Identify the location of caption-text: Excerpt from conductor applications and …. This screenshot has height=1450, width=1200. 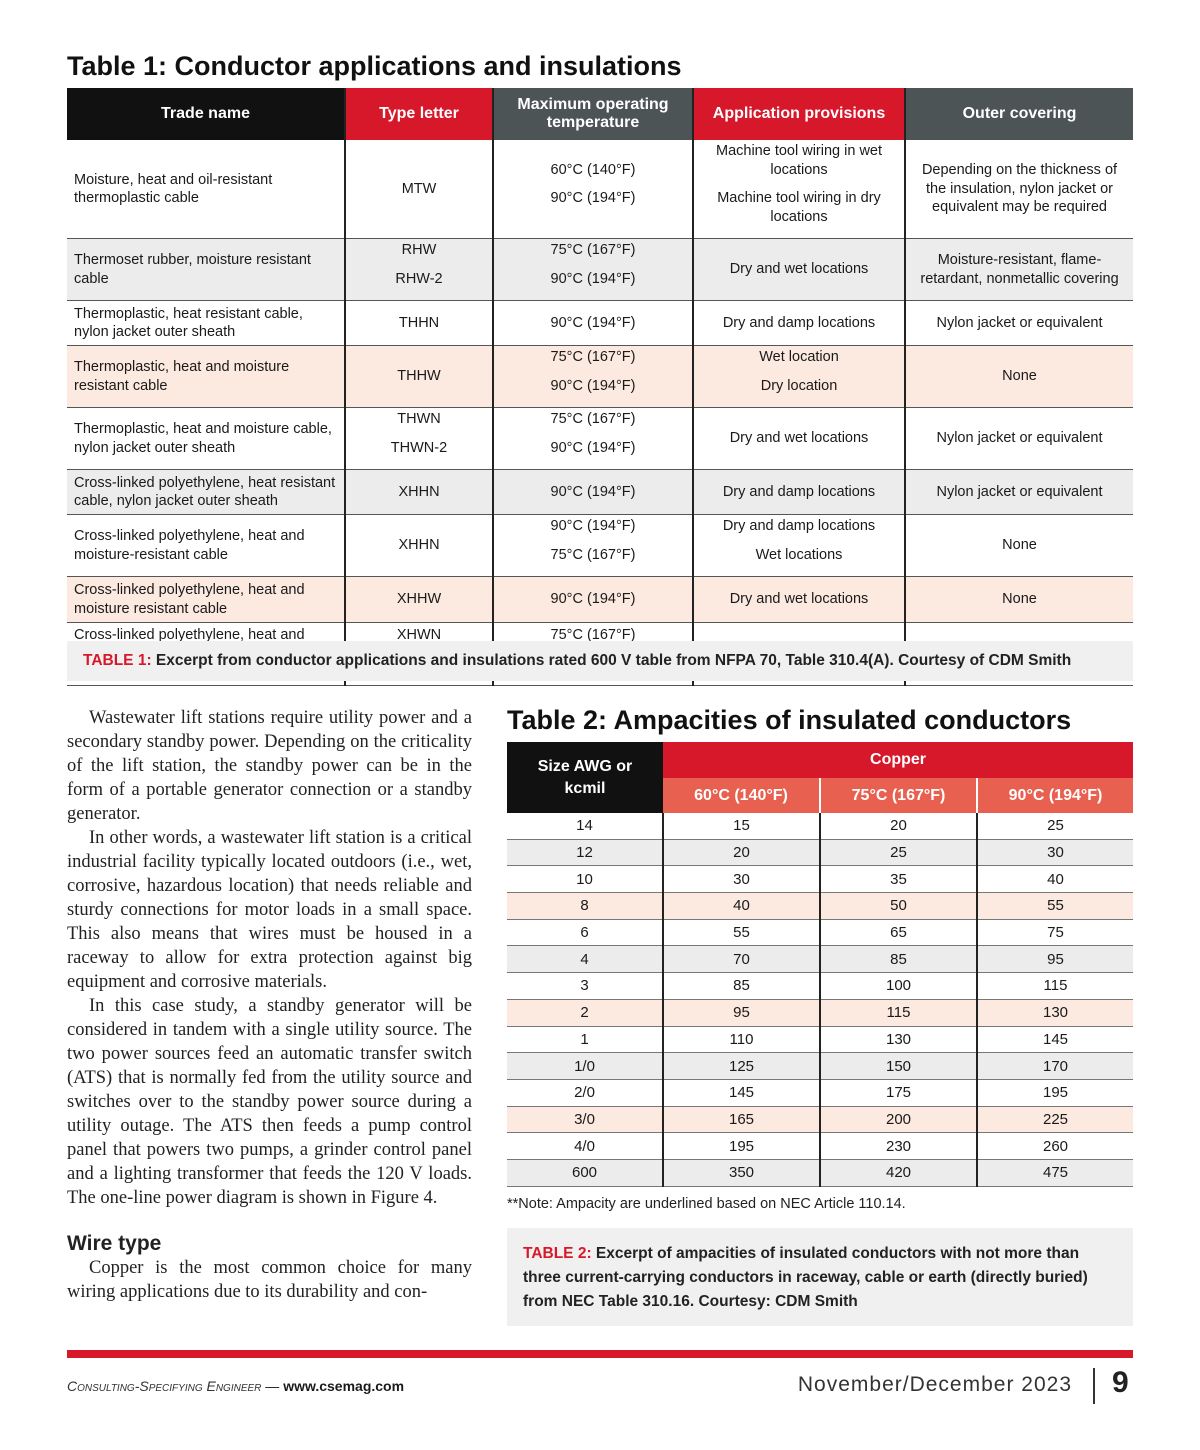
(613, 660).